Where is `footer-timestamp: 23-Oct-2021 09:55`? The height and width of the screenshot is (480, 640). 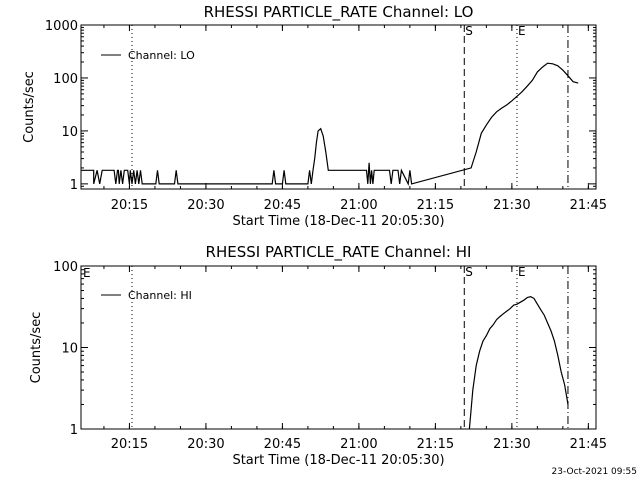 footer-timestamp: 23-Oct-2021 09:55 is located at coordinates (594, 472).